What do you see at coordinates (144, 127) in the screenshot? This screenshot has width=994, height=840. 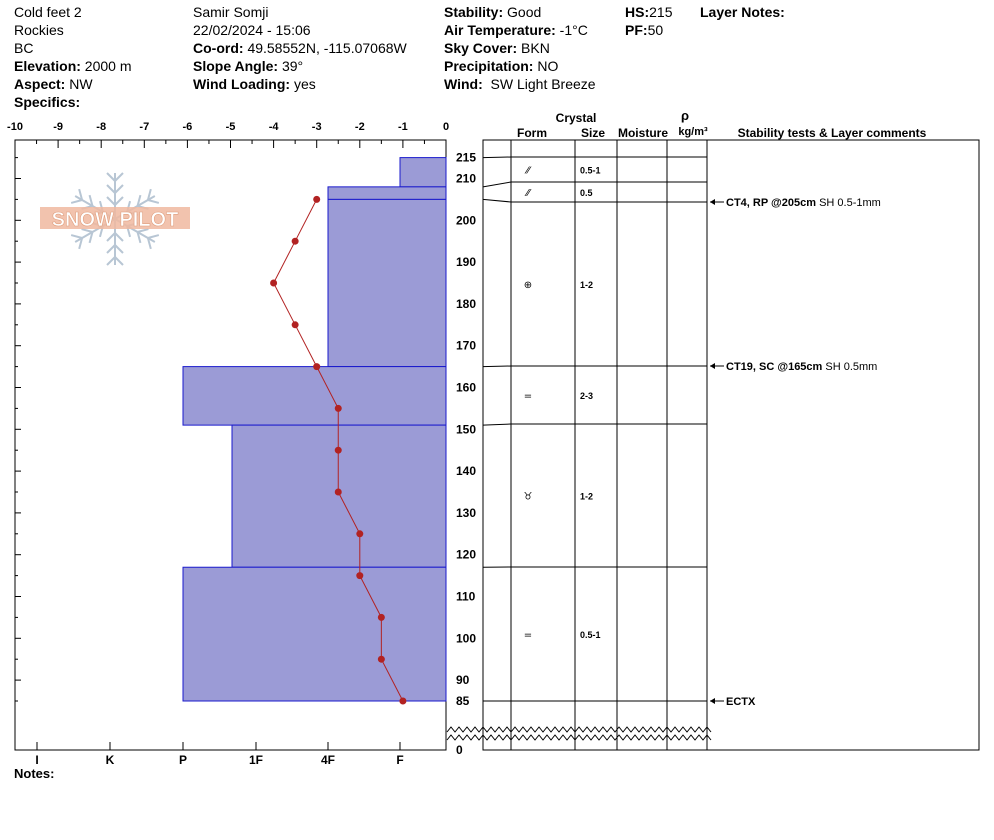 I see `temp-tick-label: -7` at bounding box center [144, 127].